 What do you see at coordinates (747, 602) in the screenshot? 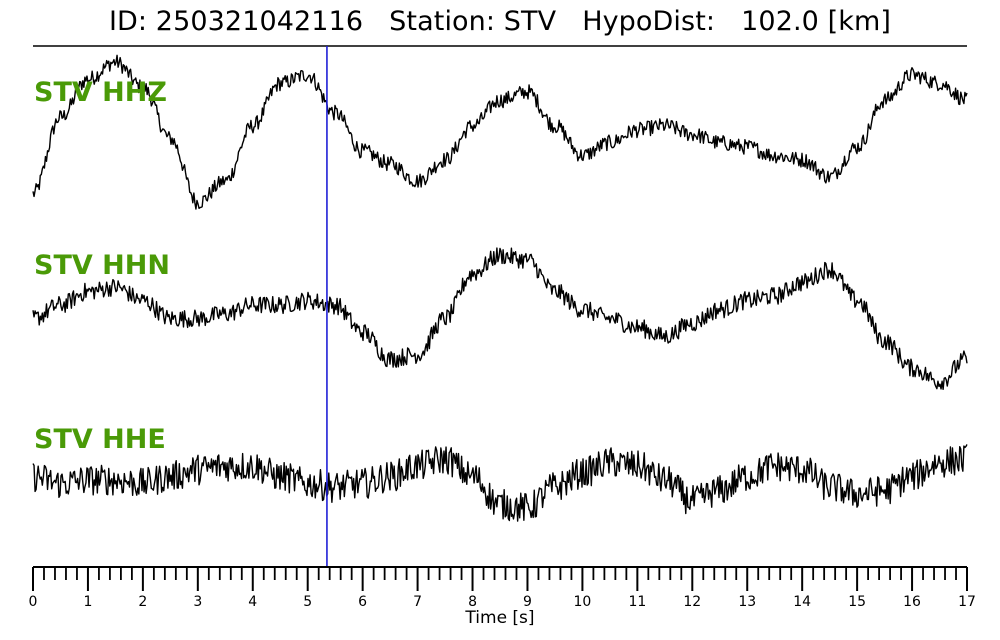
I see `x-tick-label: 13` at bounding box center [747, 602].